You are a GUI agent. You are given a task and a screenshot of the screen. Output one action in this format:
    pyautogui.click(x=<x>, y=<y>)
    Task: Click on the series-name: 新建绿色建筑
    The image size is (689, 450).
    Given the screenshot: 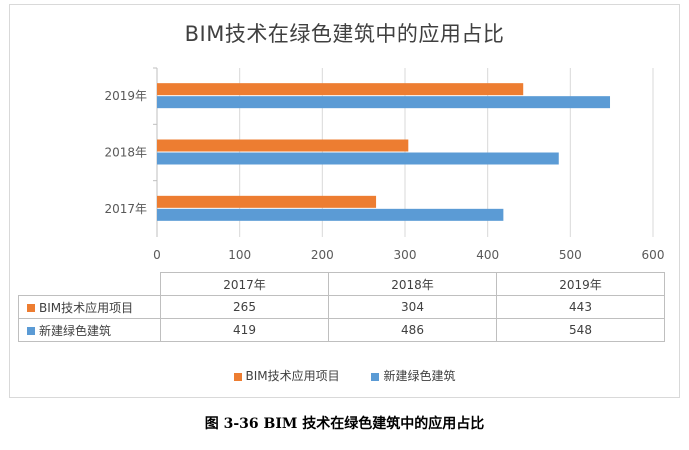 What is the action you would take?
    pyautogui.click(x=75, y=330)
    